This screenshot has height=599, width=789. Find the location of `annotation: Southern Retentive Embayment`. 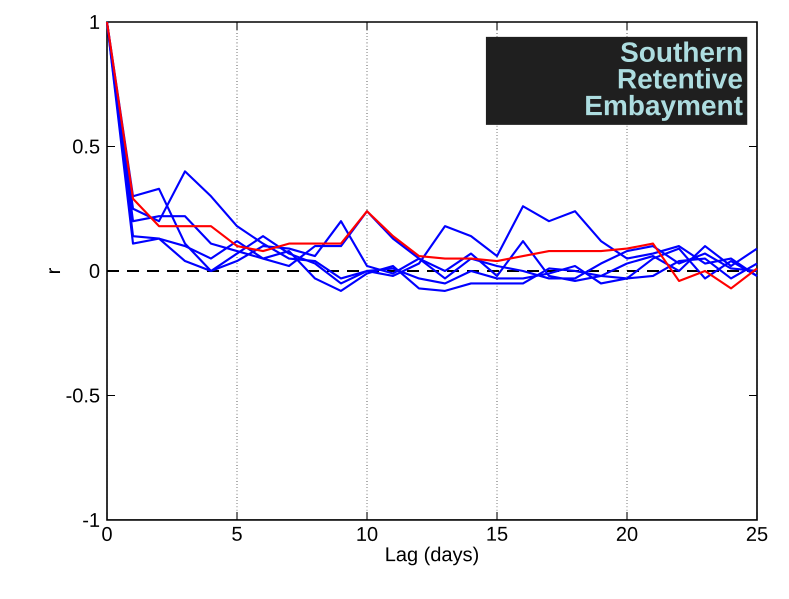

annotation: Southern Retentive Embayment is located at coordinates (664, 81).